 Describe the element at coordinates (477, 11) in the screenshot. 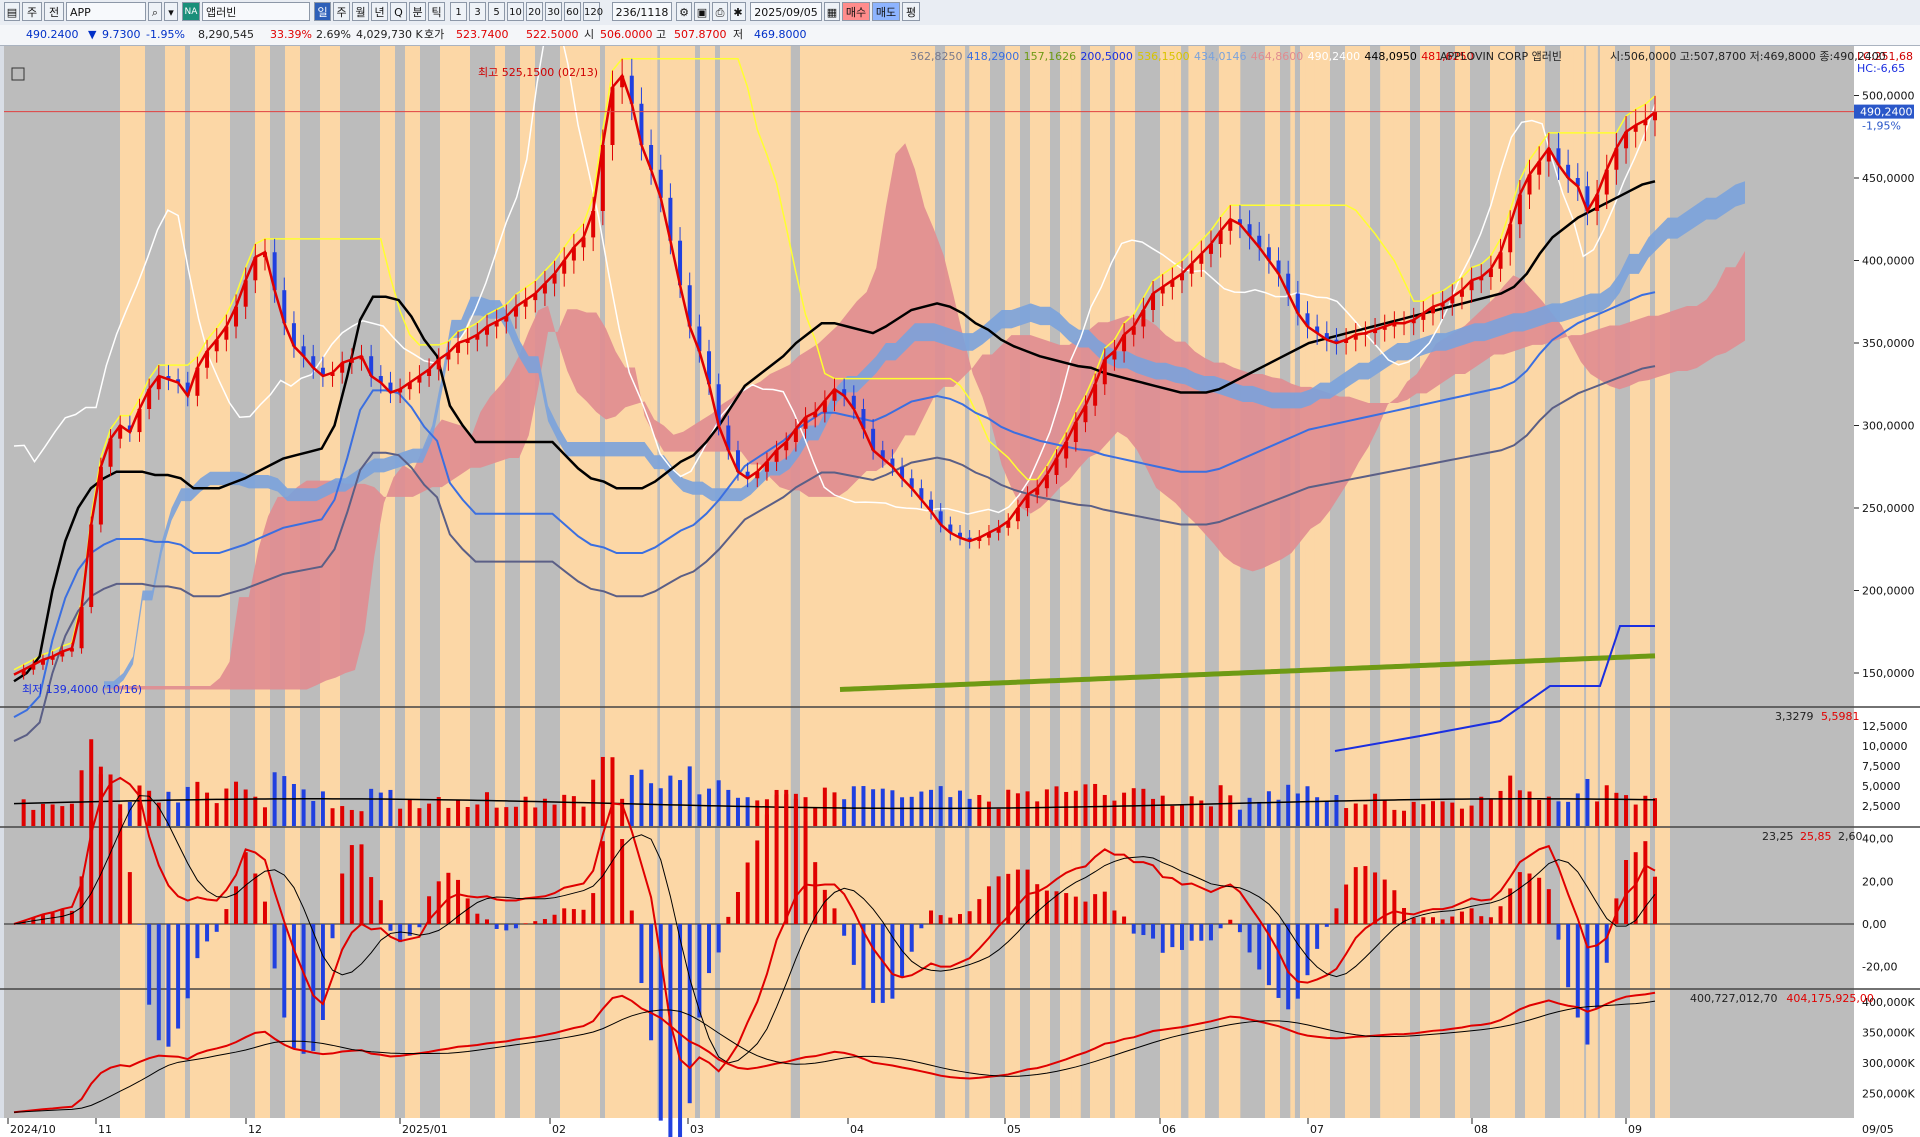

I see `tab-interval-3: 3` at that location.